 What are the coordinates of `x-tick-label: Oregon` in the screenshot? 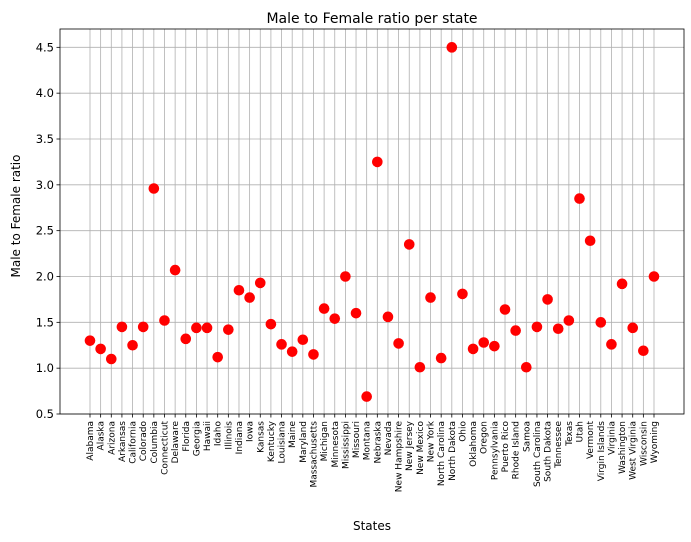 It's located at (485, 437).